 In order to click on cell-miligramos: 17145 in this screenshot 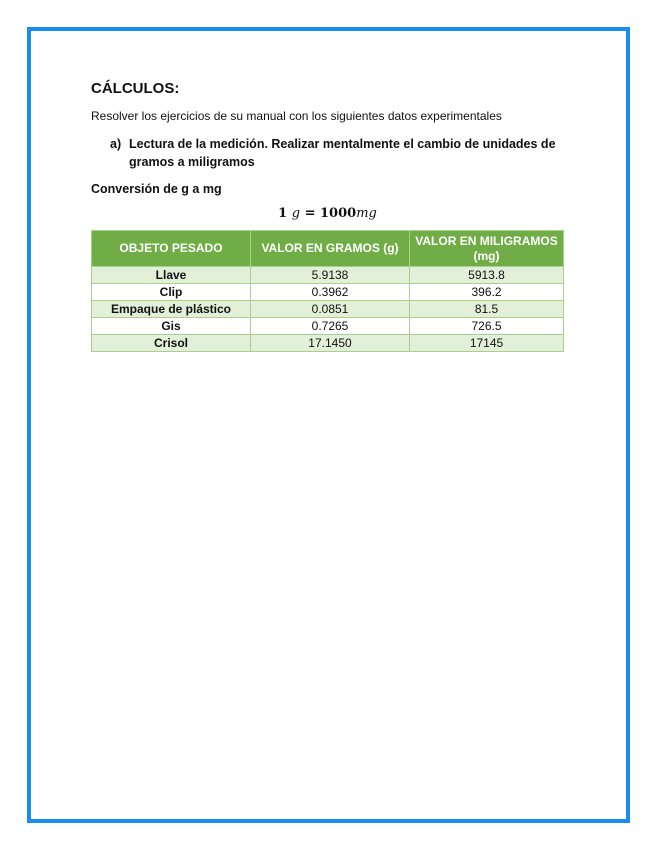, I will do `click(486, 343)`.